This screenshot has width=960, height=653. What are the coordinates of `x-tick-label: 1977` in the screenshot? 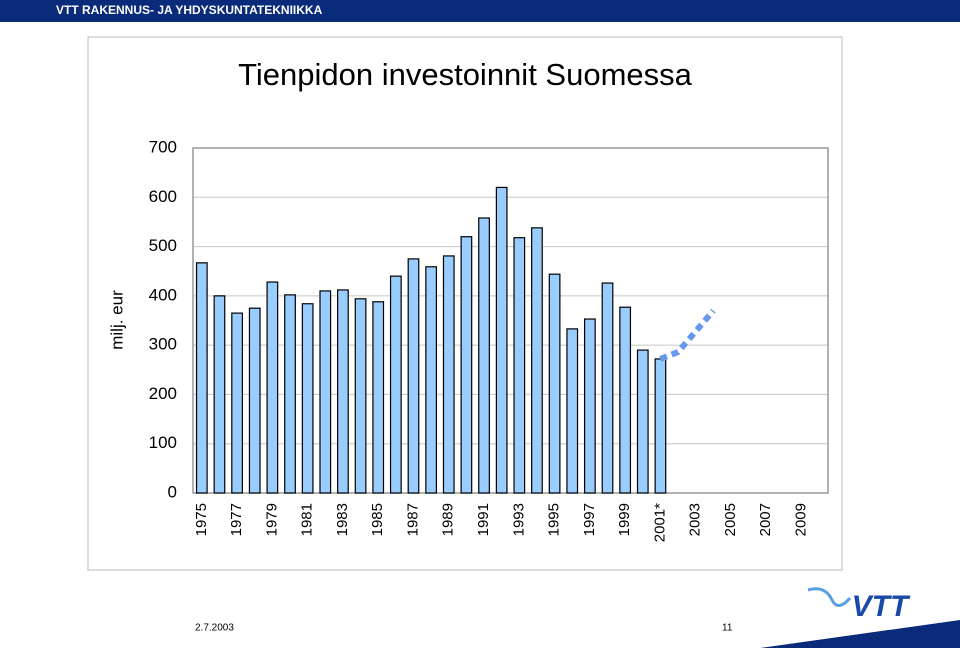 It's located at (236, 519).